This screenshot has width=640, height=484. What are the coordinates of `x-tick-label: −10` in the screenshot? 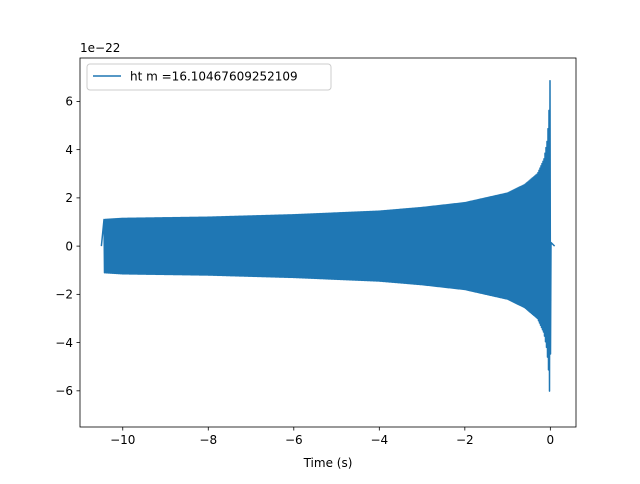 It's located at (122, 440).